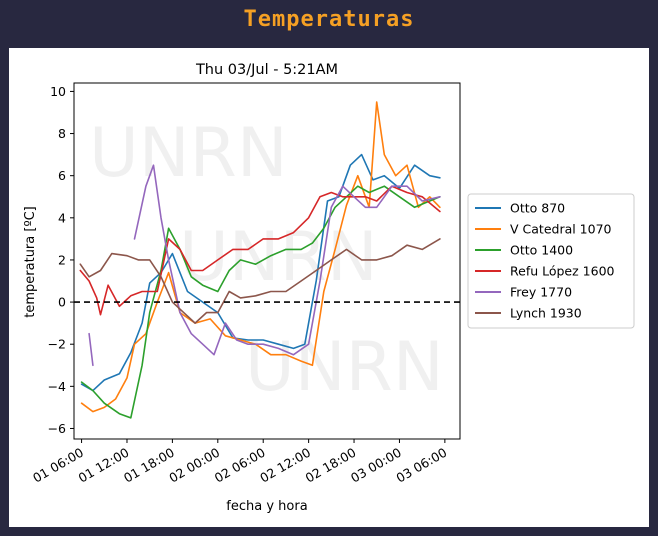 Image resolution: width=658 pixels, height=536 pixels. I want to click on series-line, so click(260, 281).